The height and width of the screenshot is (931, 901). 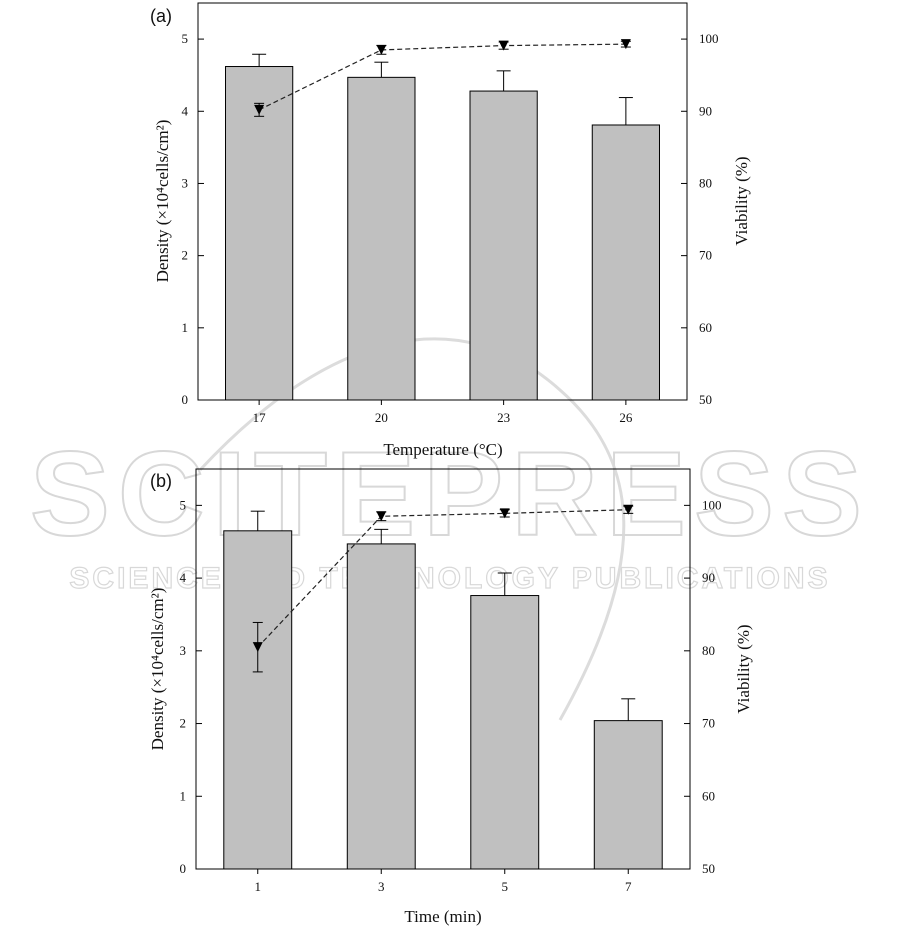 I want to click on watermark-title: SCITEPRESS, so click(x=450, y=494).